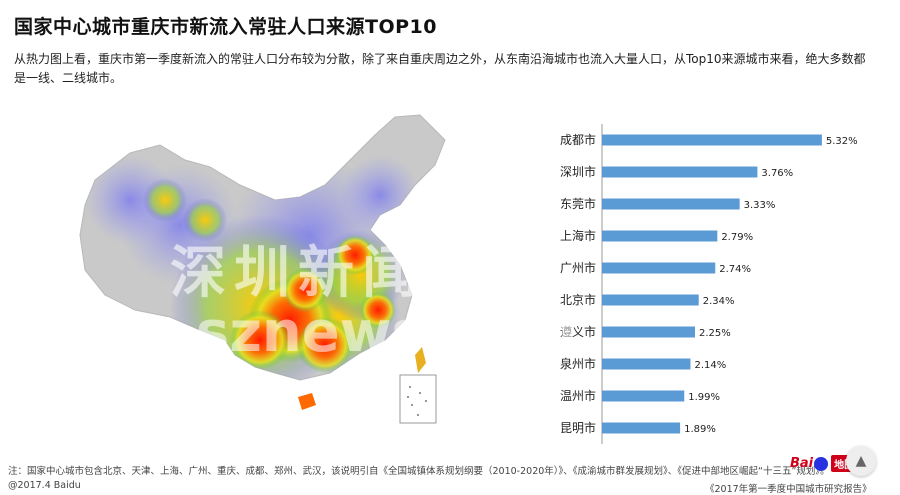 This screenshot has width=900, height=495. I want to click on value-label: 1.99%, so click(704, 397).